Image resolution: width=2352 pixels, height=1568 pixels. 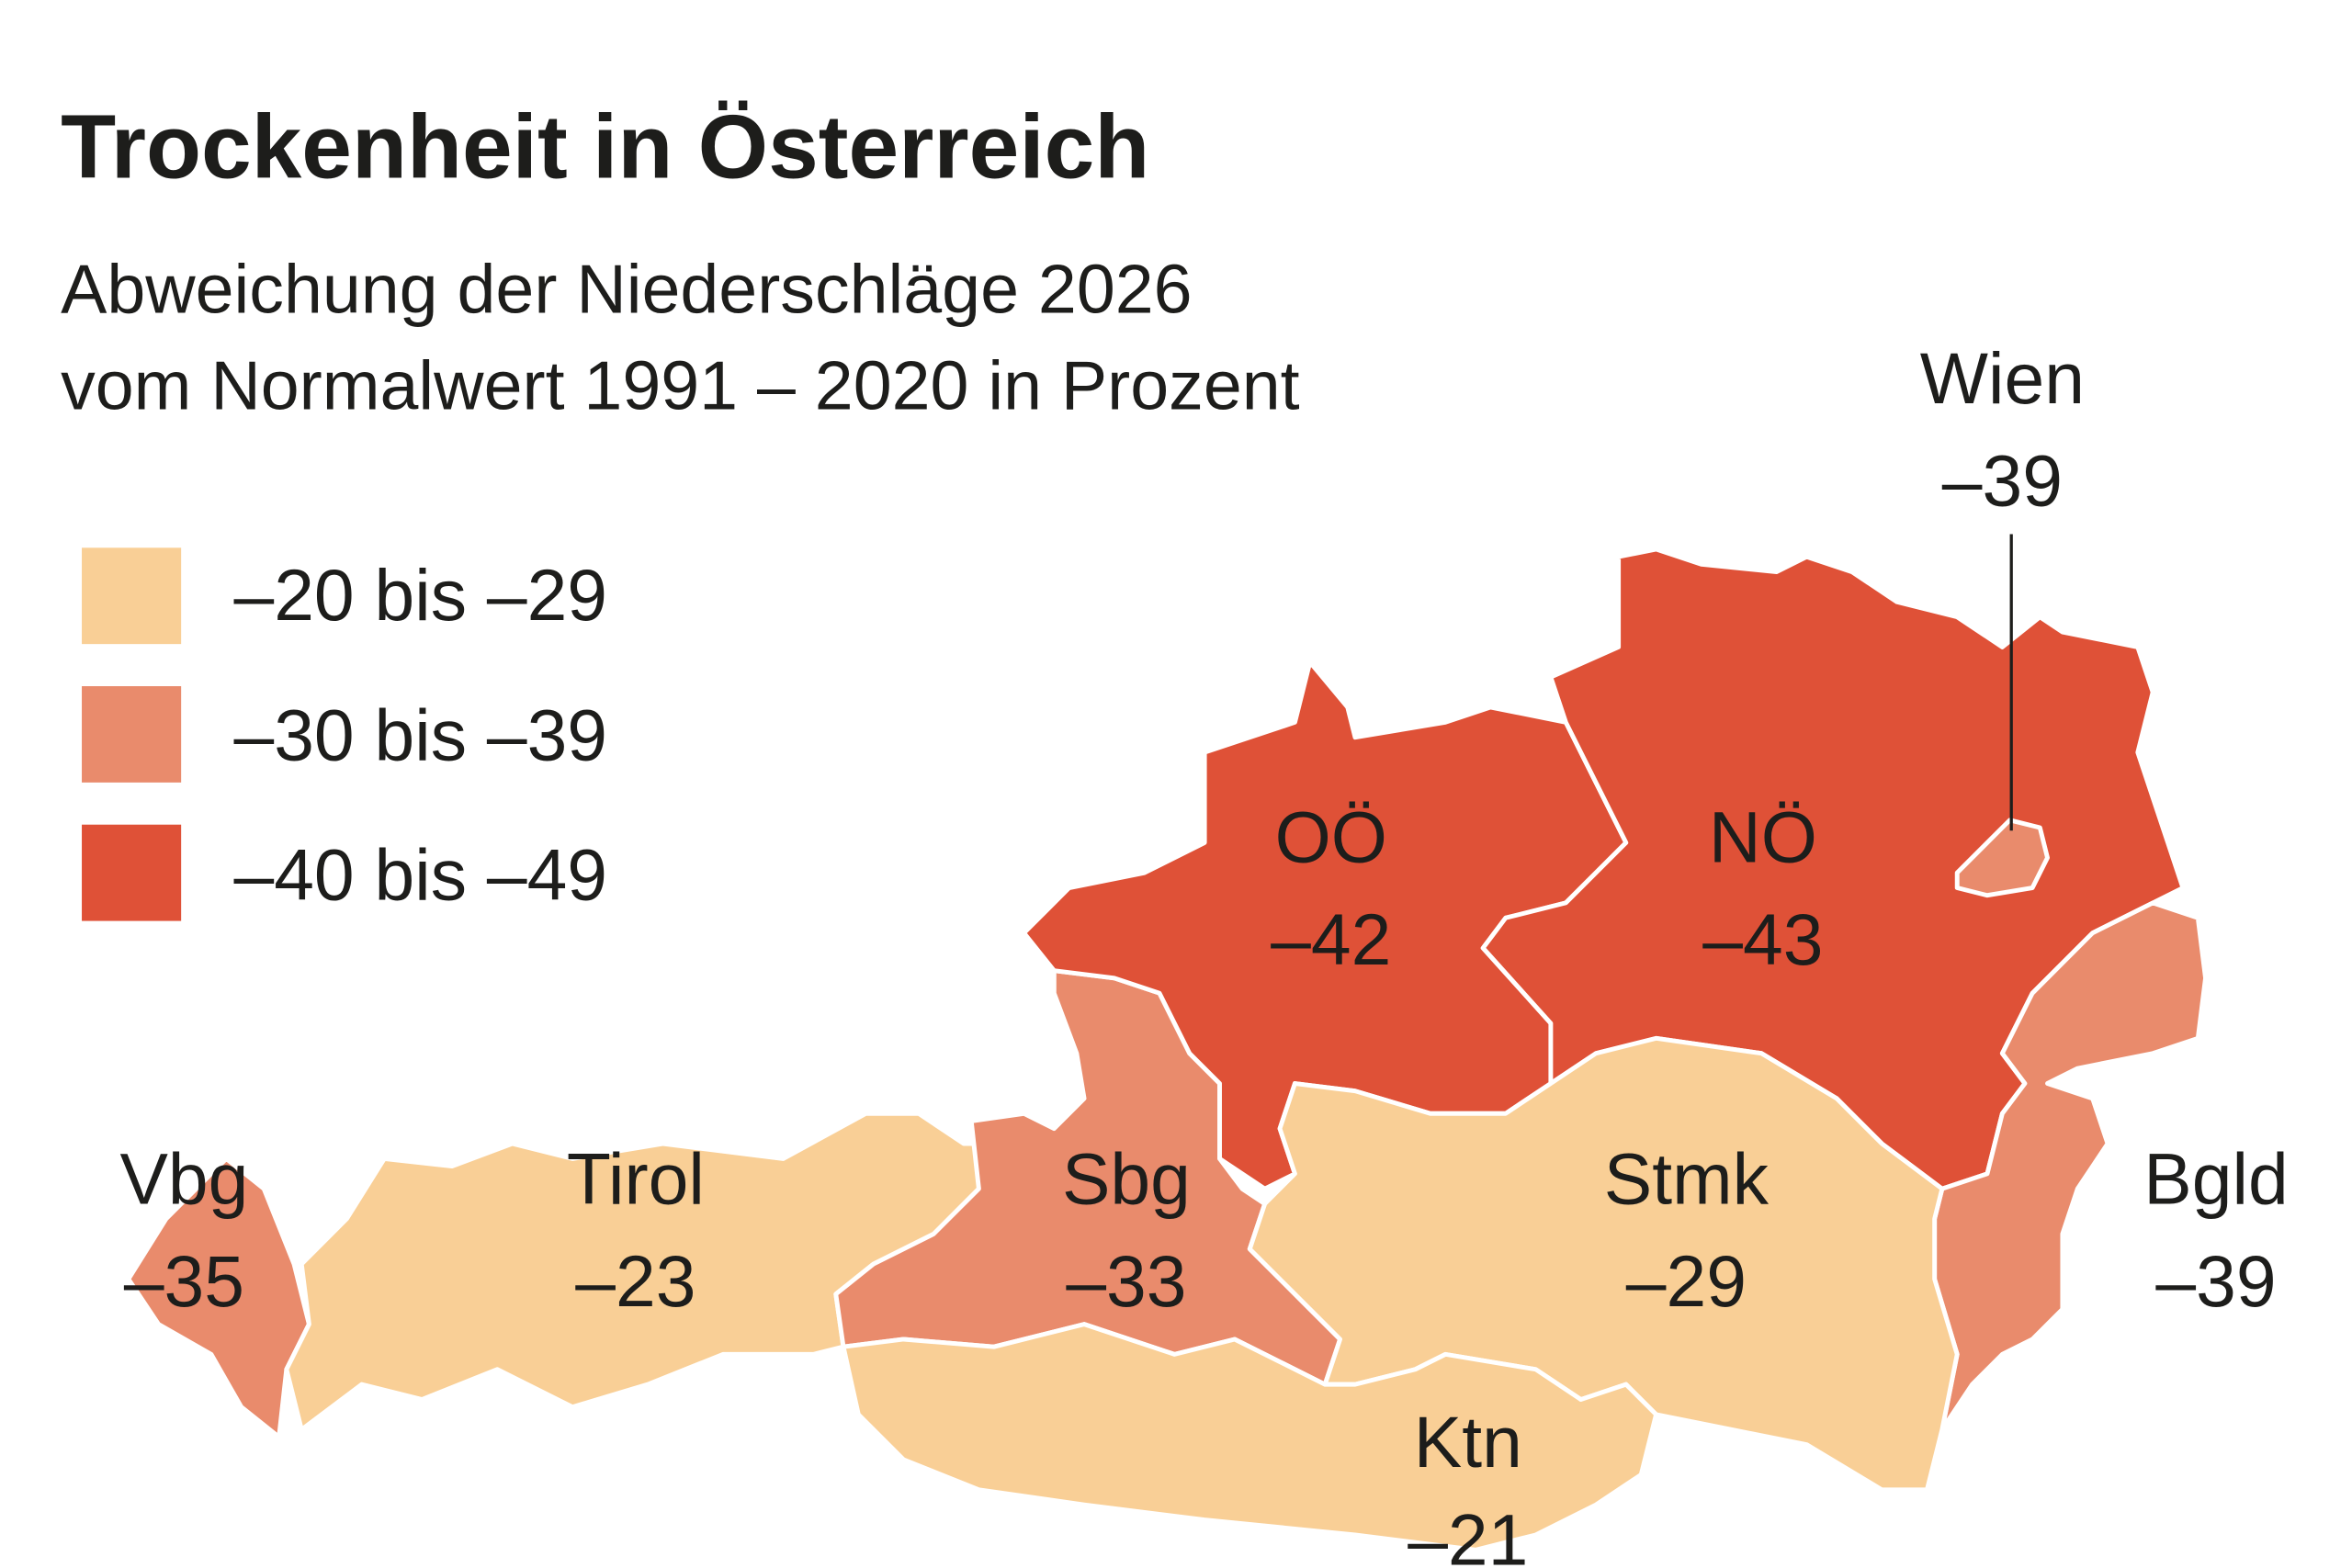 What do you see at coordinates (2002, 378) in the screenshot?
I see `region-name: Wien` at bounding box center [2002, 378].